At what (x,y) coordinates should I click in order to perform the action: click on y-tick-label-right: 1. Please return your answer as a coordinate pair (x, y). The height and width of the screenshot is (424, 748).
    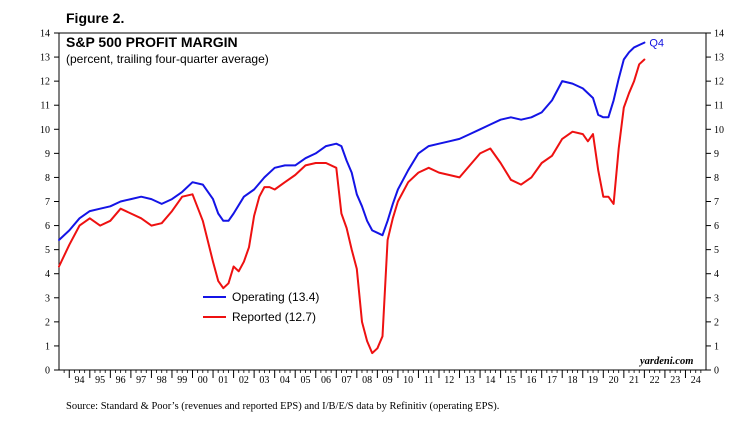
    Looking at the image, I should click on (716, 346).